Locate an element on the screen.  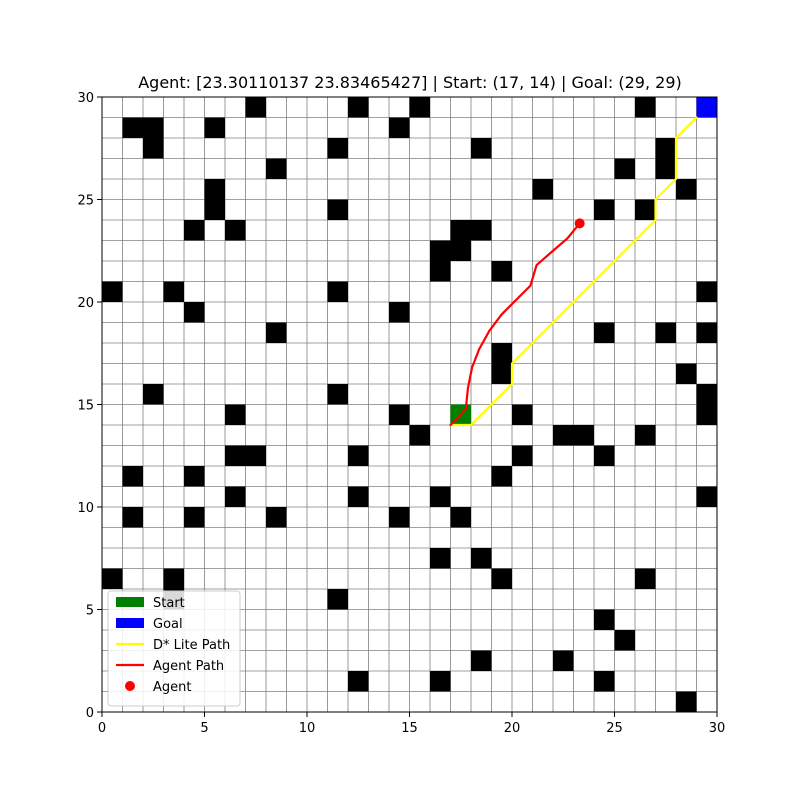
agent-path-line is located at coordinates (515, 324).